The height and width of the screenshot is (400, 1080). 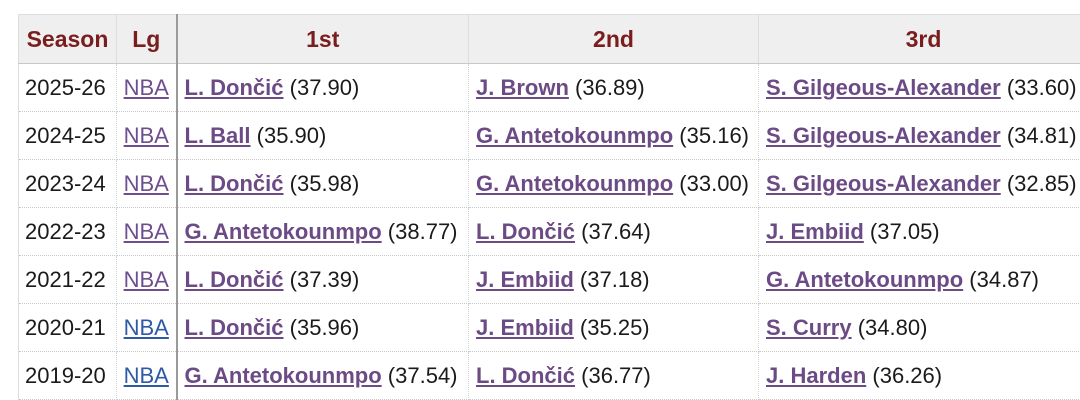 I want to click on score-value: (37.54), so click(x=422, y=375).